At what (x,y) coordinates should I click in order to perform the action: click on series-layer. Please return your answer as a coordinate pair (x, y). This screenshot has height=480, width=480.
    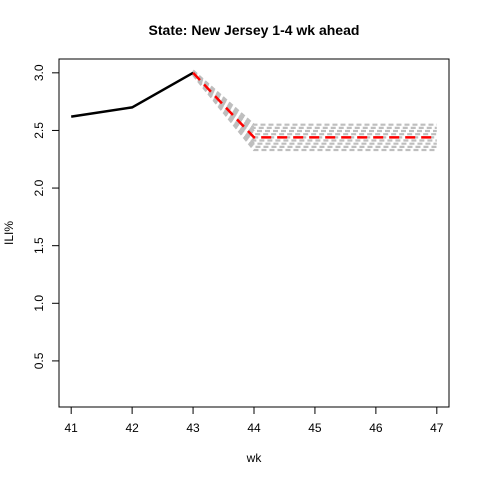
    Looking at the image, I should click on (254, 105).